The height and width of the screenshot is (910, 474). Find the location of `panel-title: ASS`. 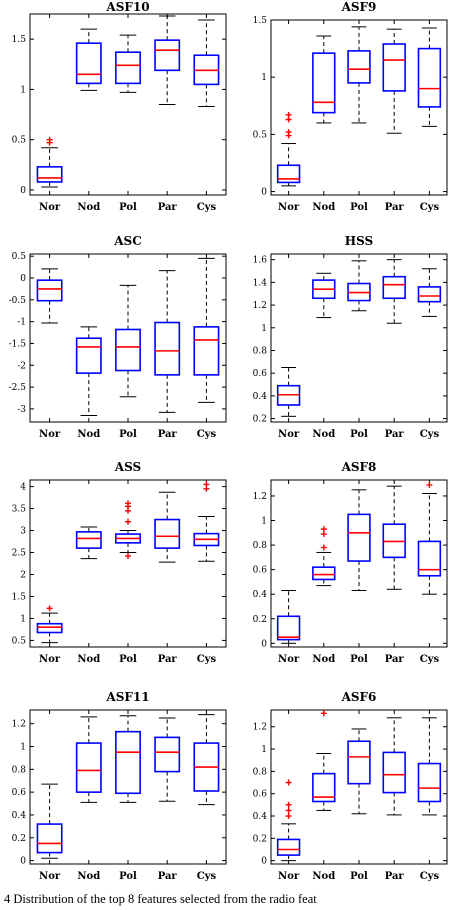

panel-title: ASS is located at coordinates (127, 467).